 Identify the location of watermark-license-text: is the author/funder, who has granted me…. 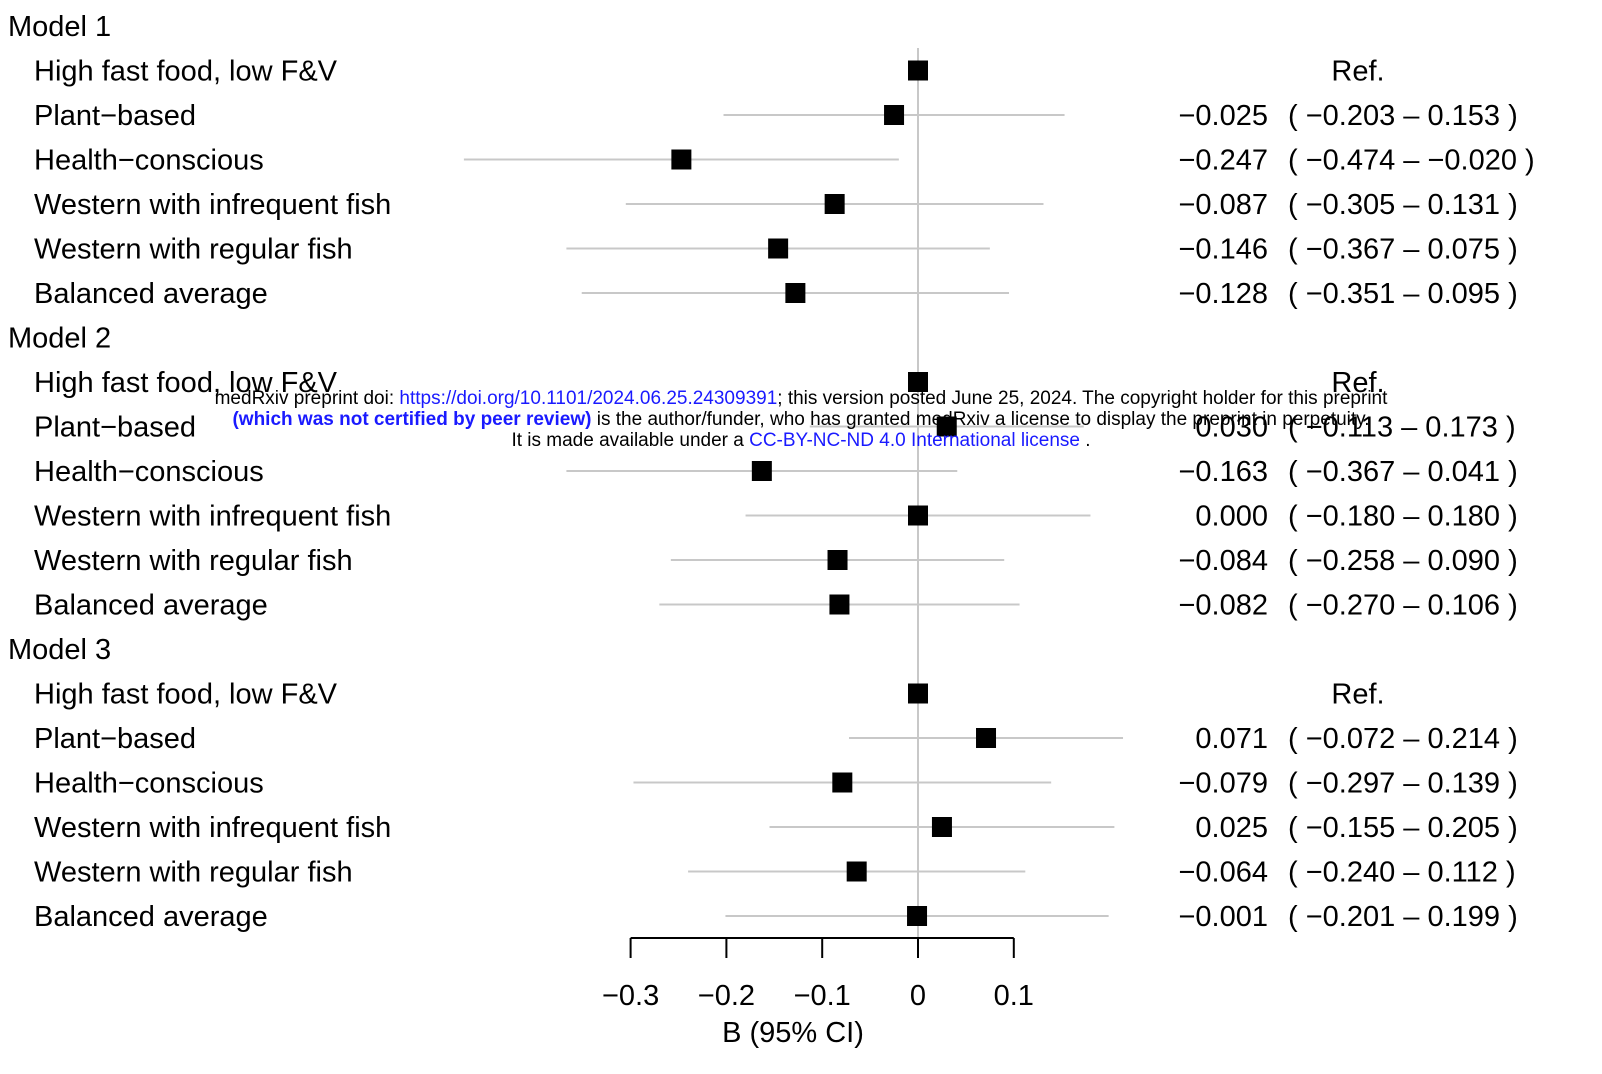
(980, 419).